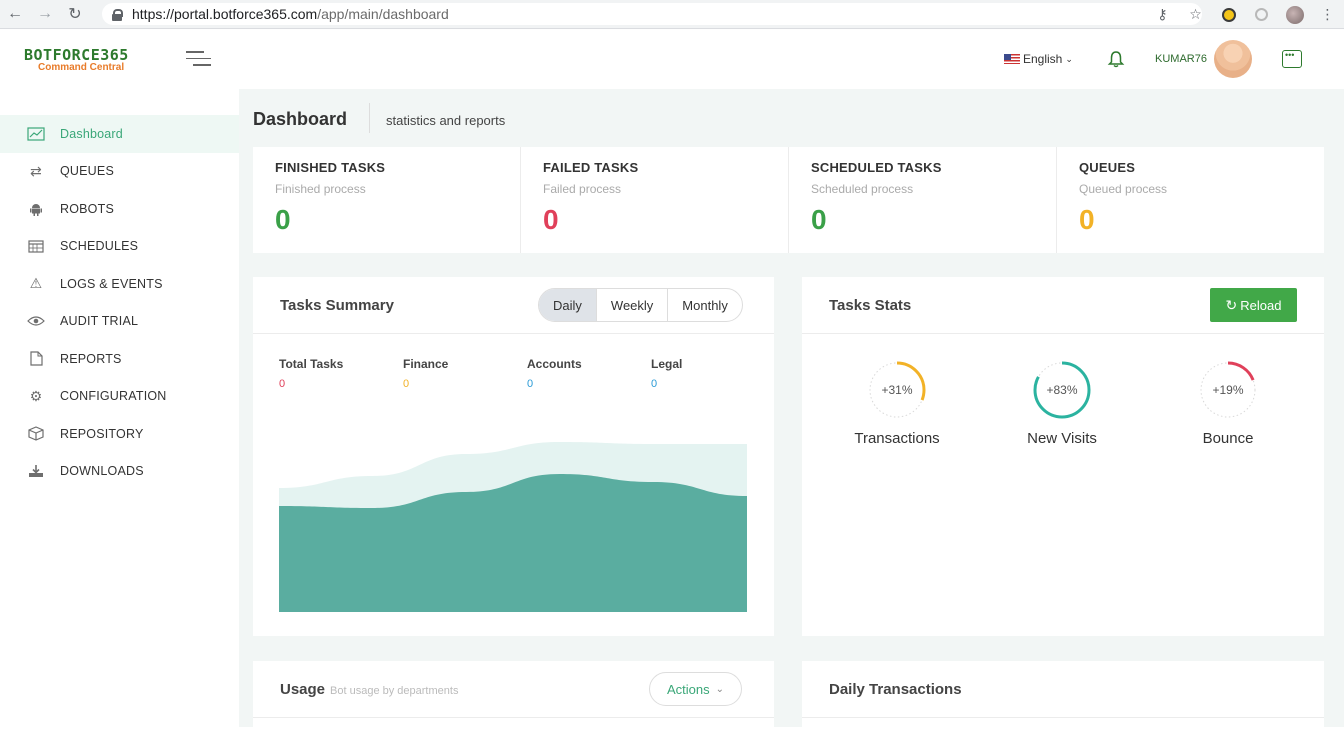  I want to click on gauge-ring: +83%, so click(1062, 390).